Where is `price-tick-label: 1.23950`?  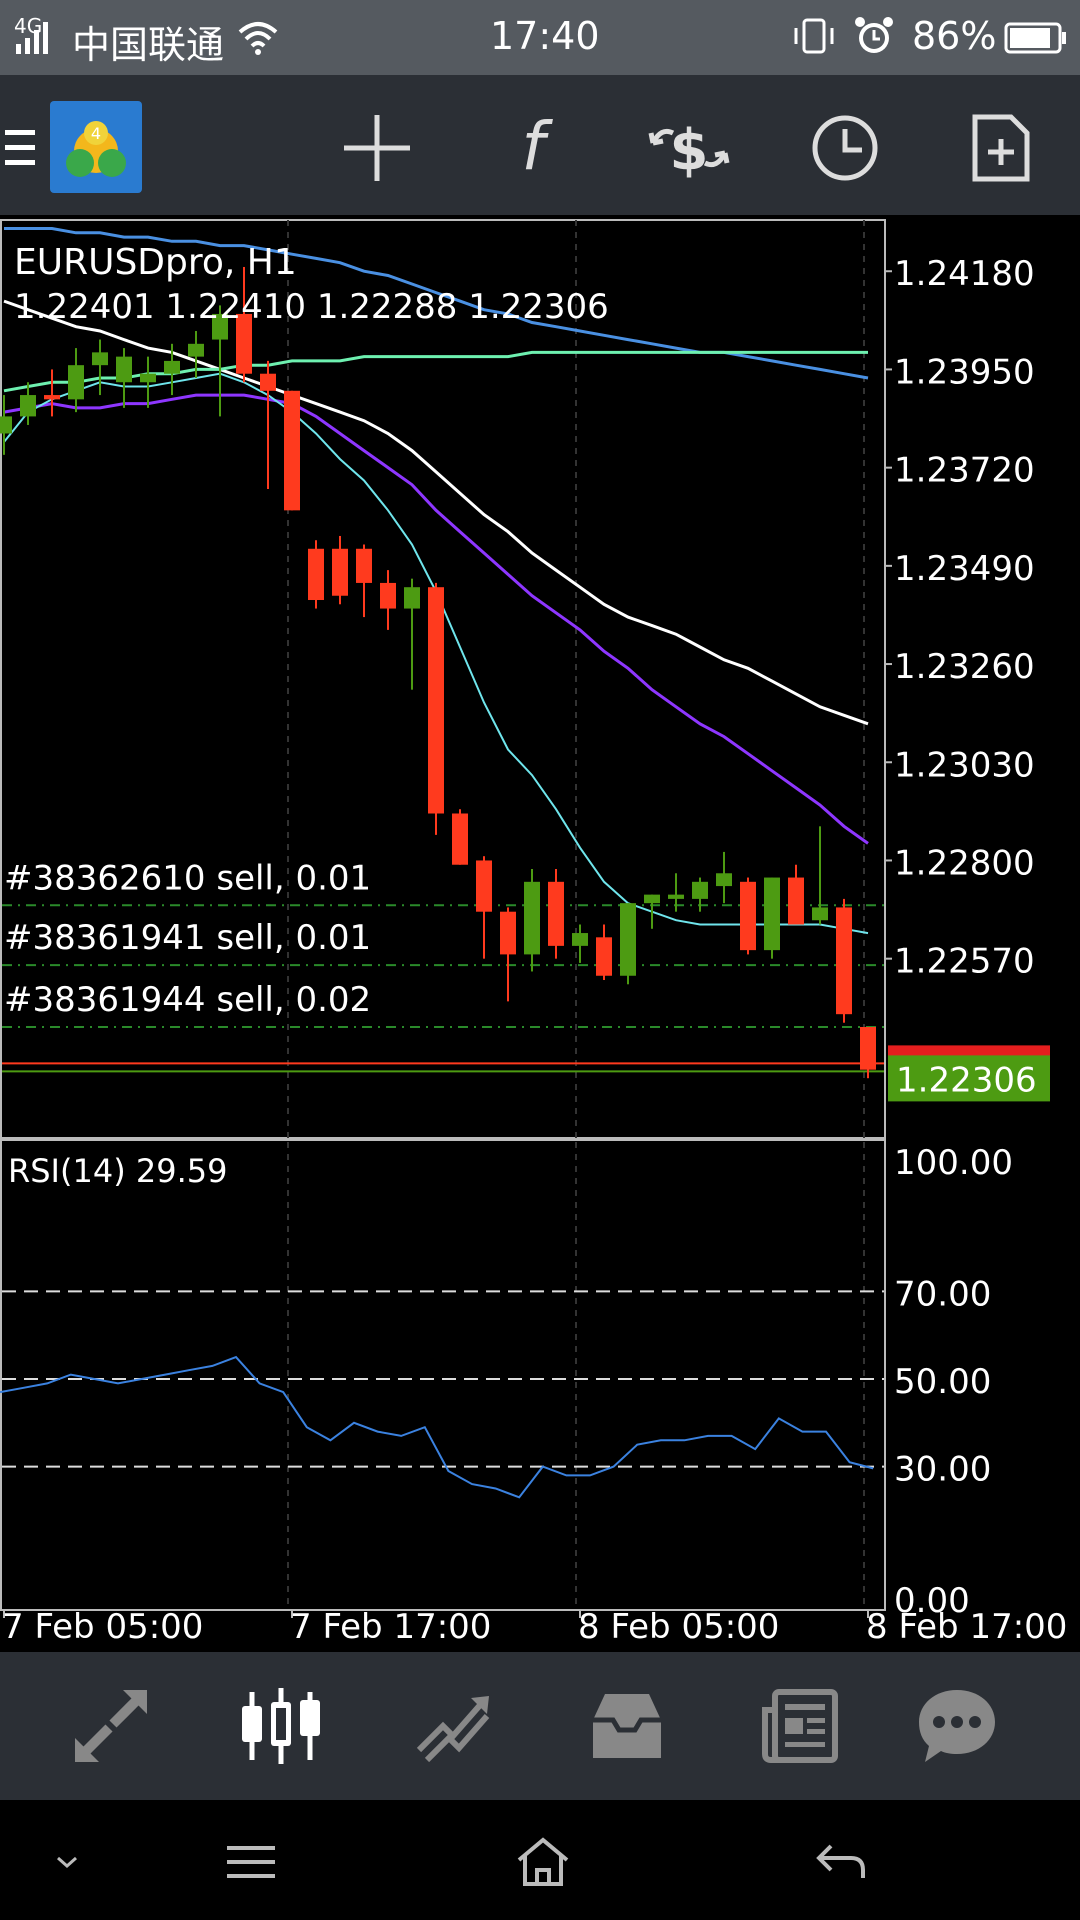
price-tick-label: 1.23950 is located at coordinates (964, 372).